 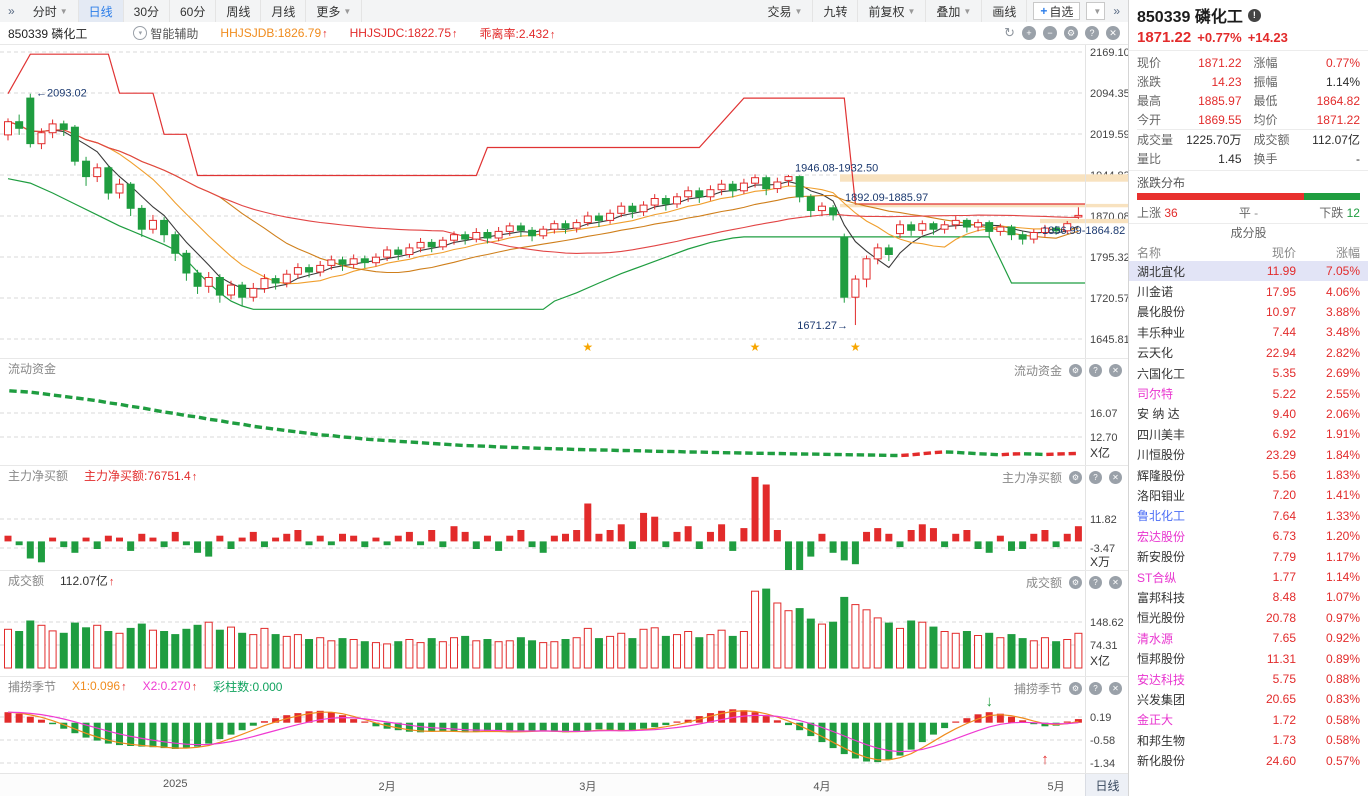 I want to click on overlay-button: 叠加 ▼, so click(x=954, y=11).